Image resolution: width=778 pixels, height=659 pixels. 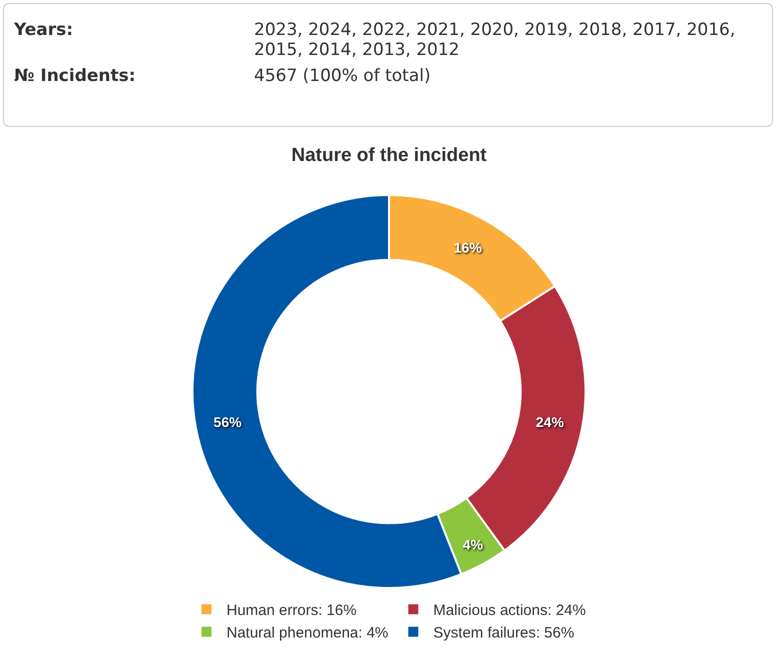 I want to click on legend-label: Malicious actions: 24%, so click(x=509, y=611).